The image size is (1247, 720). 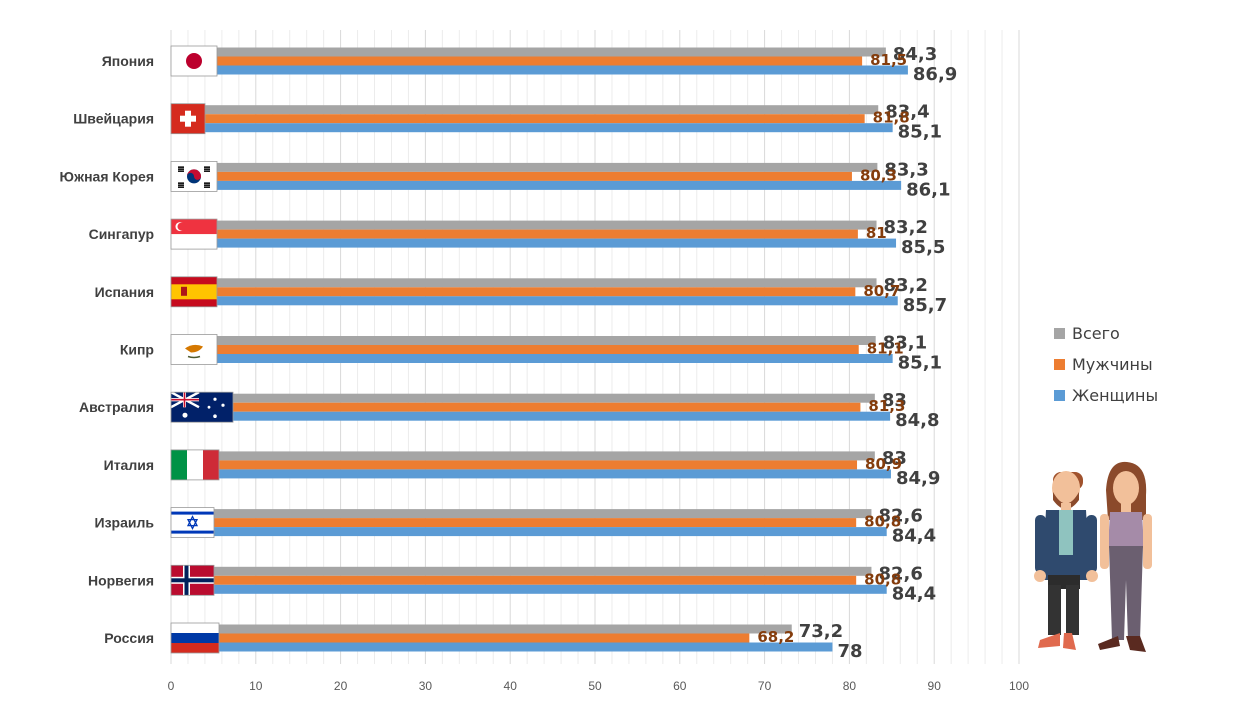 I want to click on x-axis-ticks: 0 10 20 30 40 50 60 70 80 90 100, so click(x=599, y=686).